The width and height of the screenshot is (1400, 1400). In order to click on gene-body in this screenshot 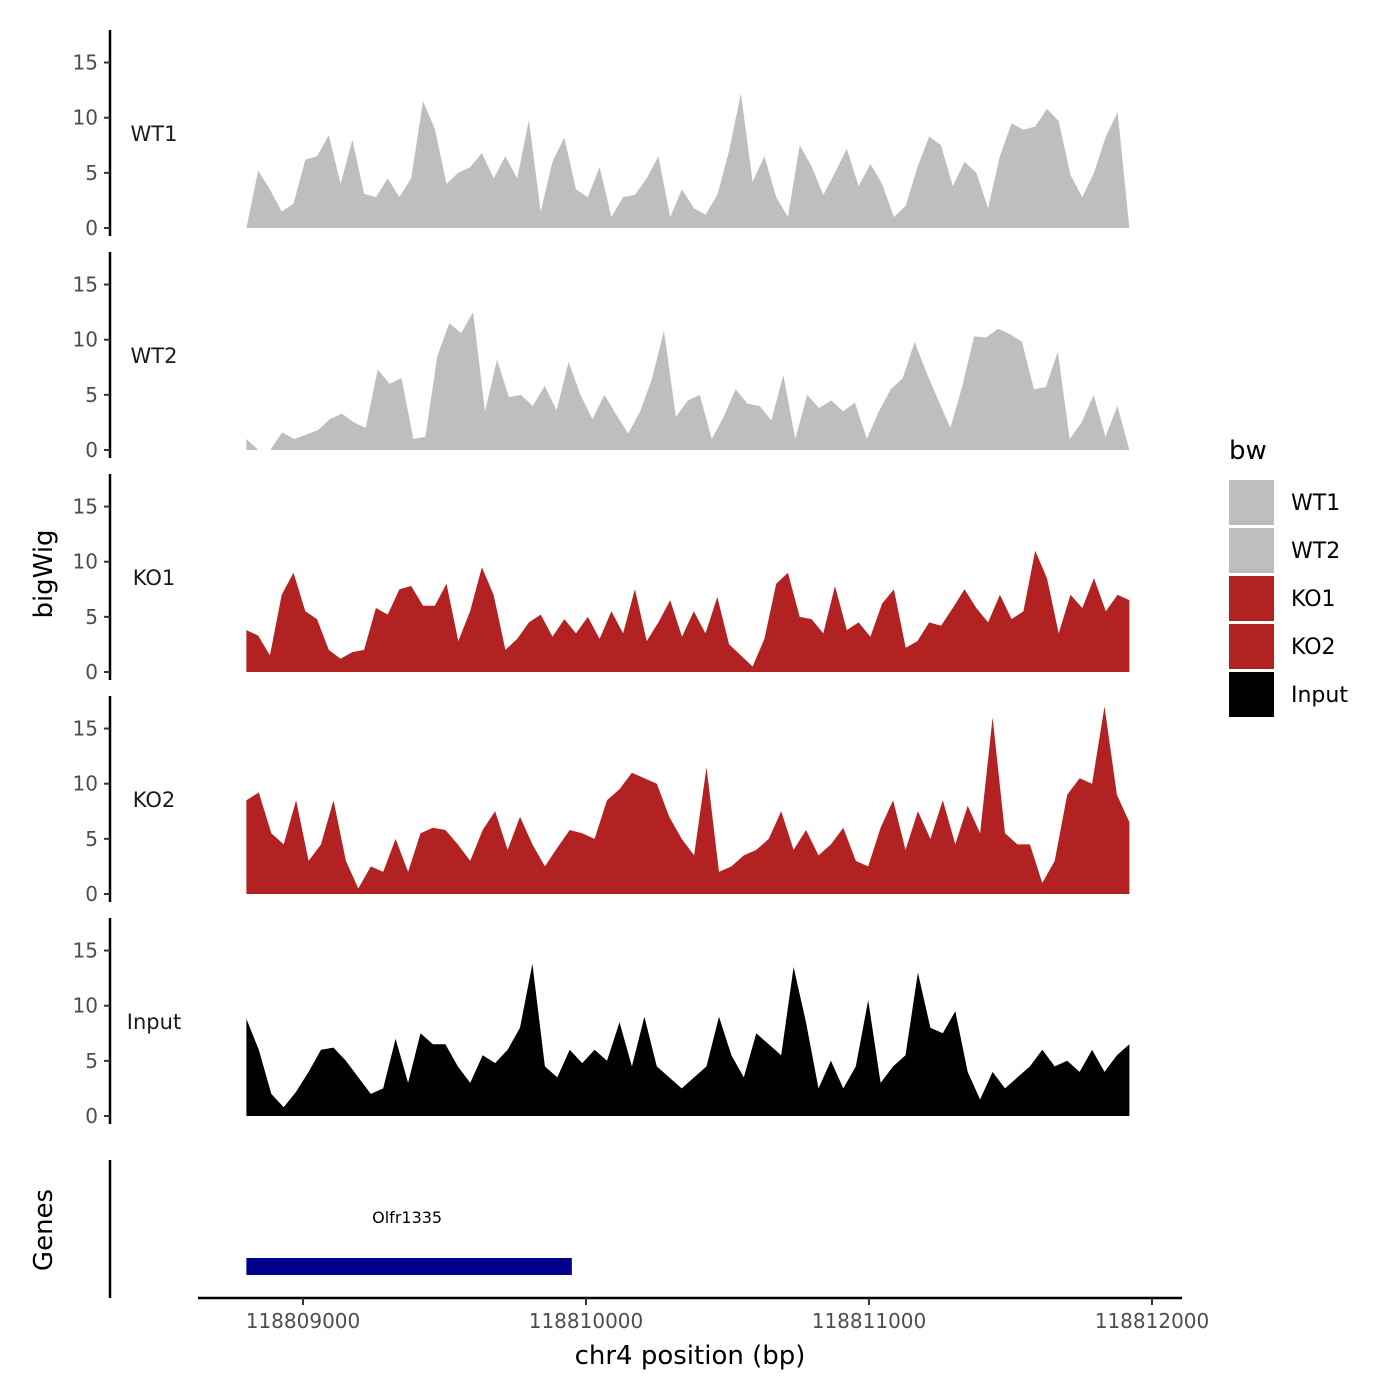, I will do `click(409, 1266)`.